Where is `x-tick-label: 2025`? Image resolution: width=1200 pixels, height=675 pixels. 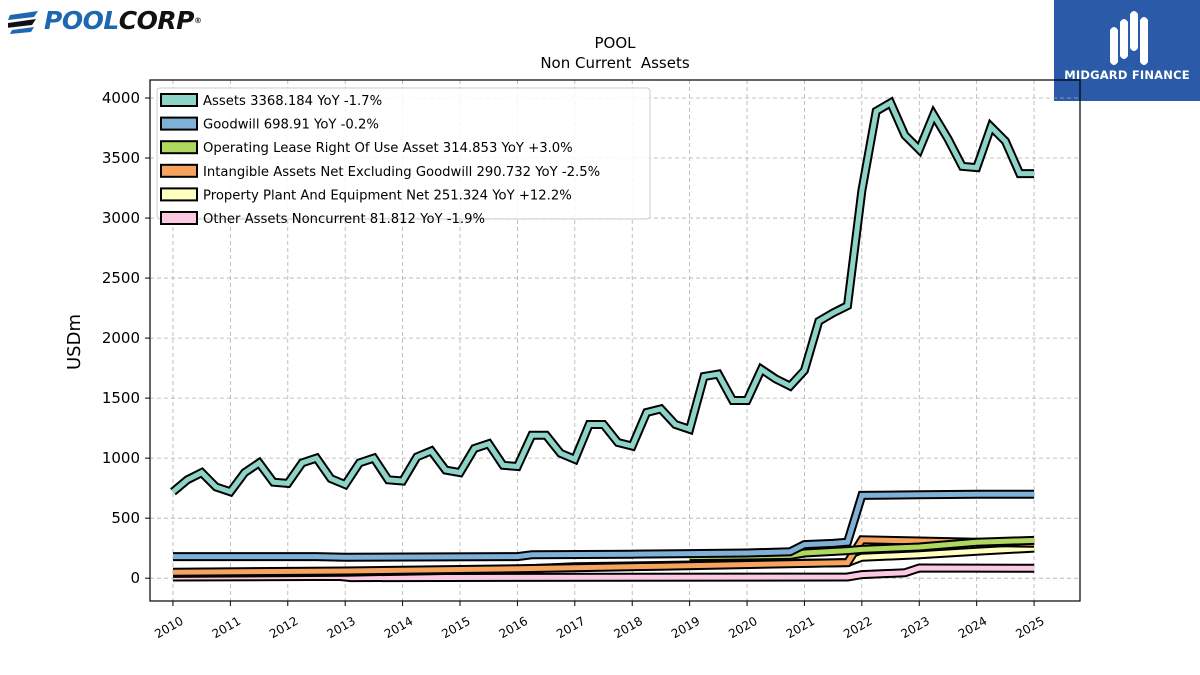
x-tick-label: 2025 is located at coordinates (1029, 627).